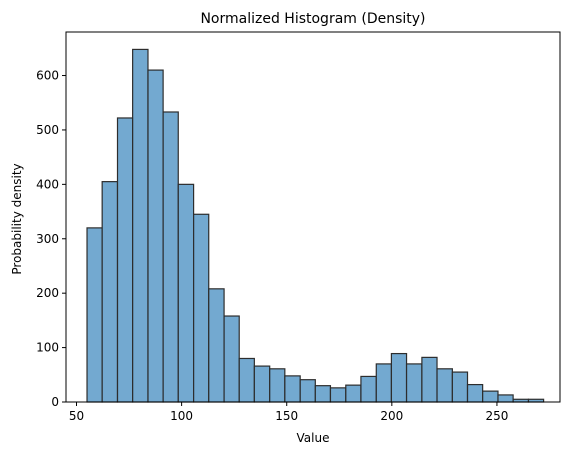  Describe the element at coordinates (17, 218) in the screenshot. I see `y-axis-label: Probability density` at that location.